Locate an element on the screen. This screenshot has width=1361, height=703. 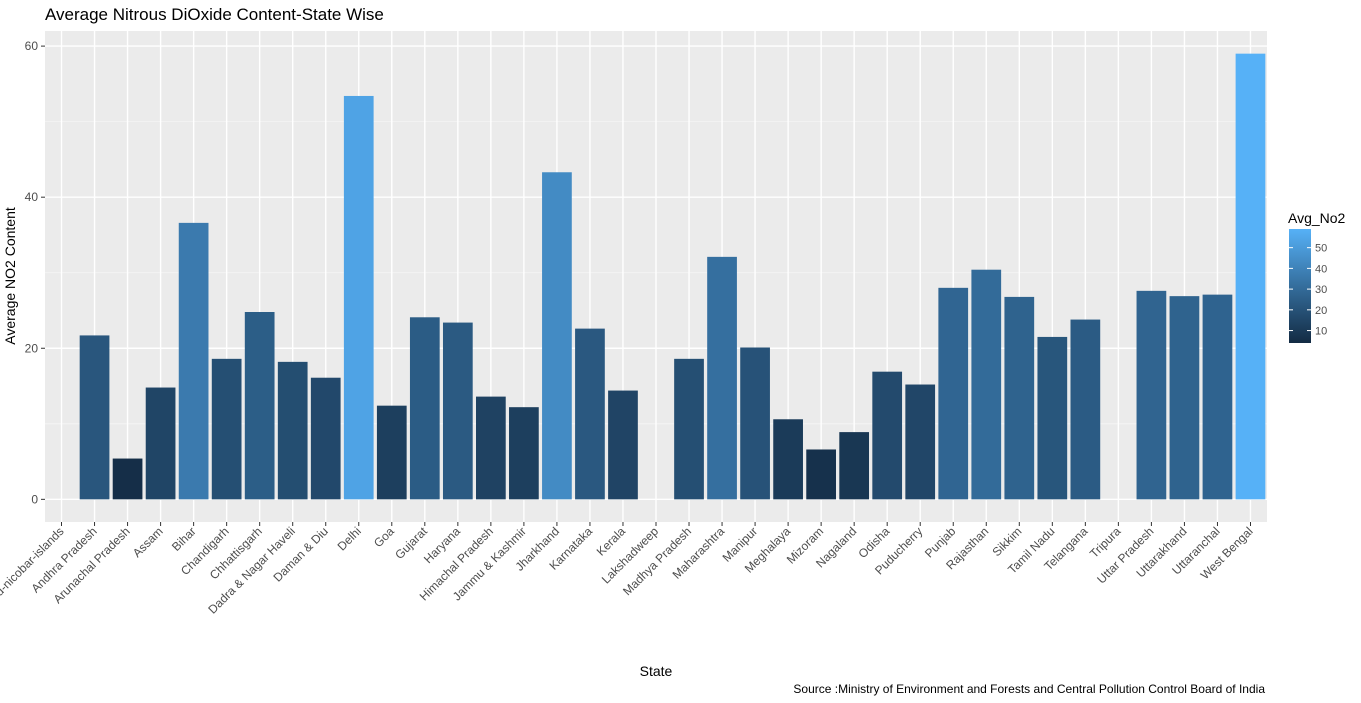
legend-label: 40 is located at coordinates (1321, 269).